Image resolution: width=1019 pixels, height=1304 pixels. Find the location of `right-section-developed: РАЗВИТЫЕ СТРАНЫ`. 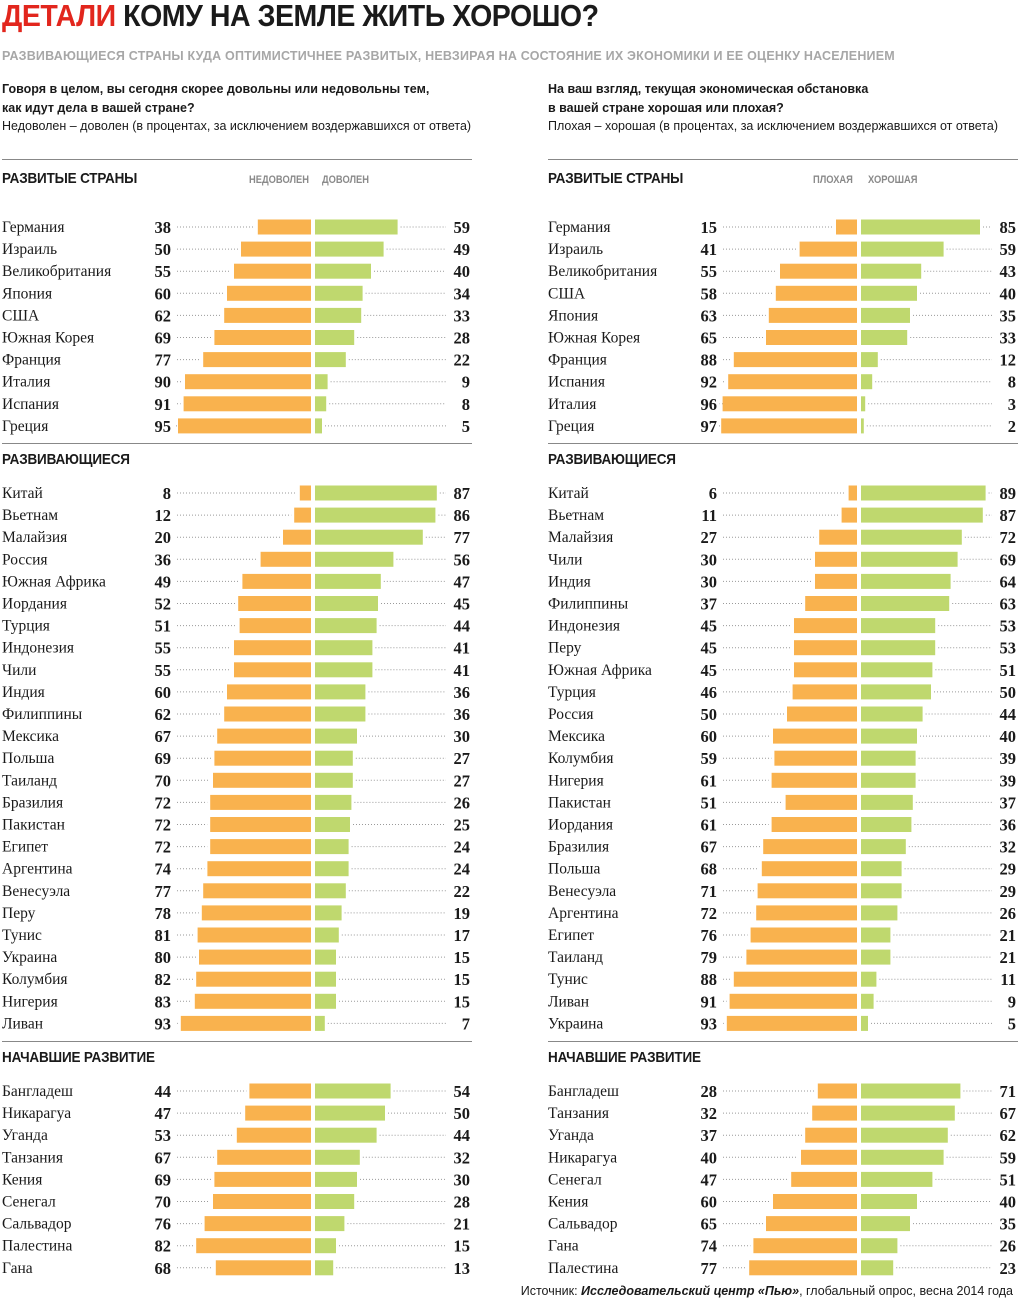

right-section-developed: РАЗВИТЫЕ СТРАНЫ is located at coordinates (616, 178).